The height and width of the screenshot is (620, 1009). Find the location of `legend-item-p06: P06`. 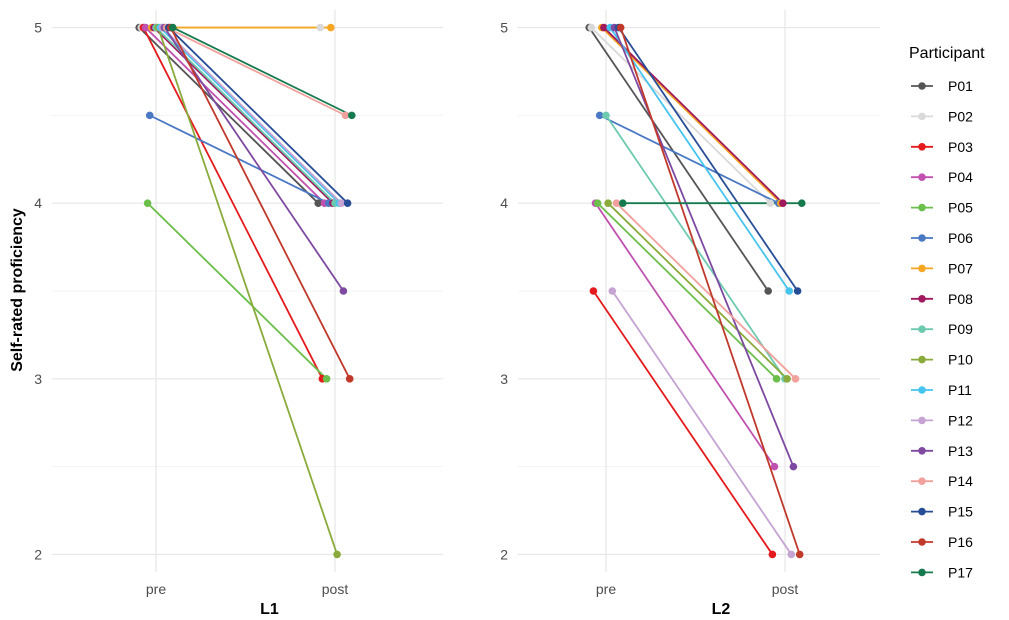

legend-item-p06: P06 is located at coordinates (942, 238).